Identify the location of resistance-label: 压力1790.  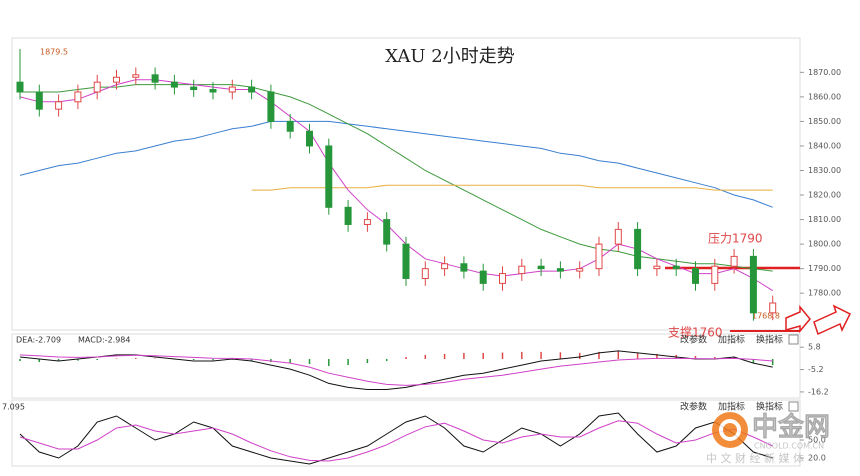
(735, 239).